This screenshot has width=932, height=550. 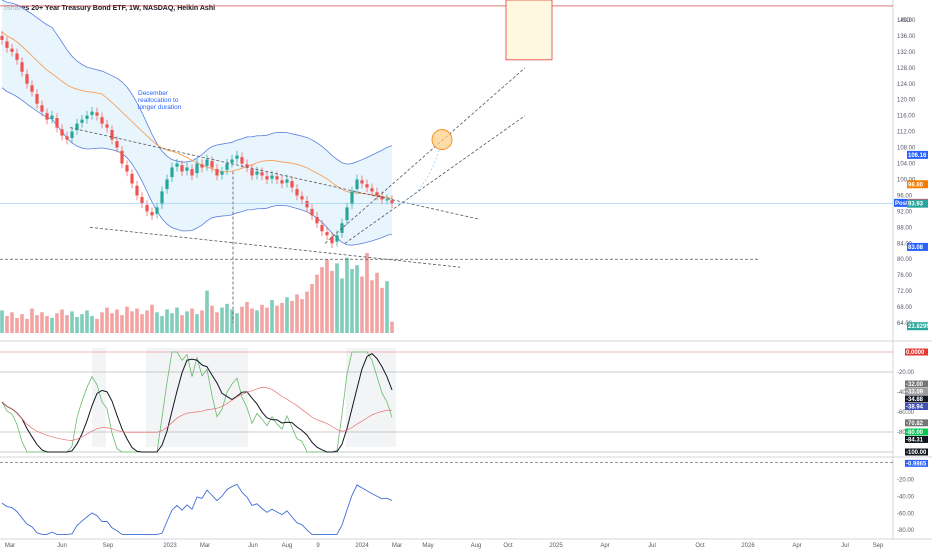 What do you see at coordinates (906, 21) in the screenshot?
I see `price-tick-label: 140.00` at bounding box center [906, 21].